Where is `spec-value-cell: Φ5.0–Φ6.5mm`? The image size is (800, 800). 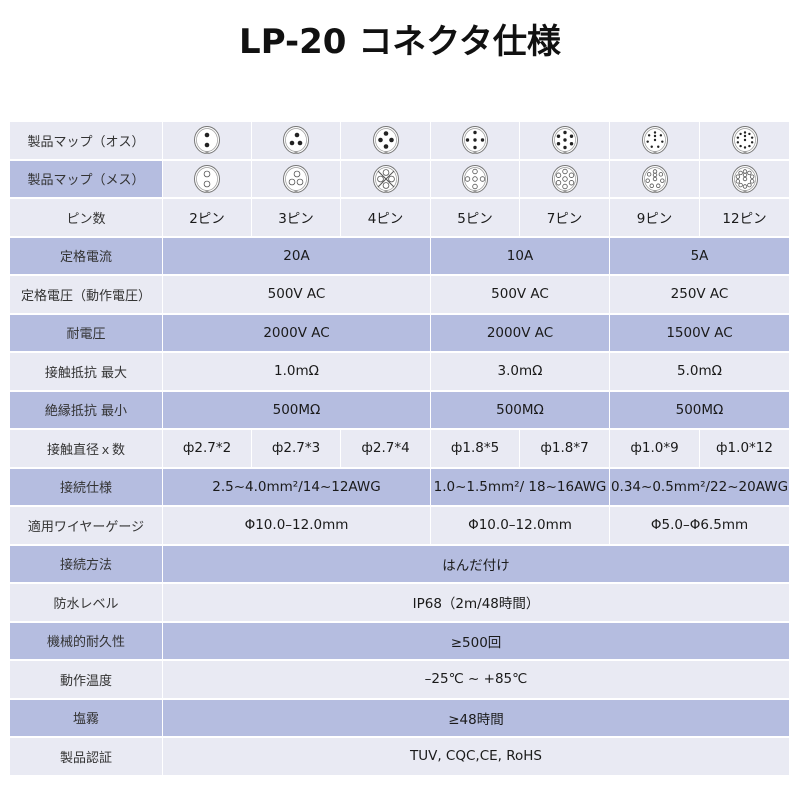 spec-value-cell: Φ5.0–Φ6.5mm is located at coordinates (700, 526).